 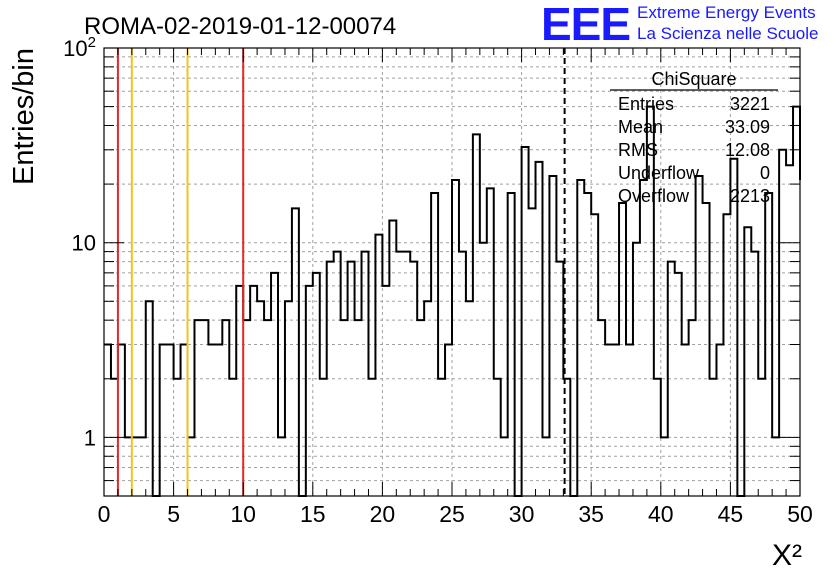 What do you see at coordinates (90, 437) in the screenshot?
I see `y-tick-label: 1` at bounding box center [90, 437].